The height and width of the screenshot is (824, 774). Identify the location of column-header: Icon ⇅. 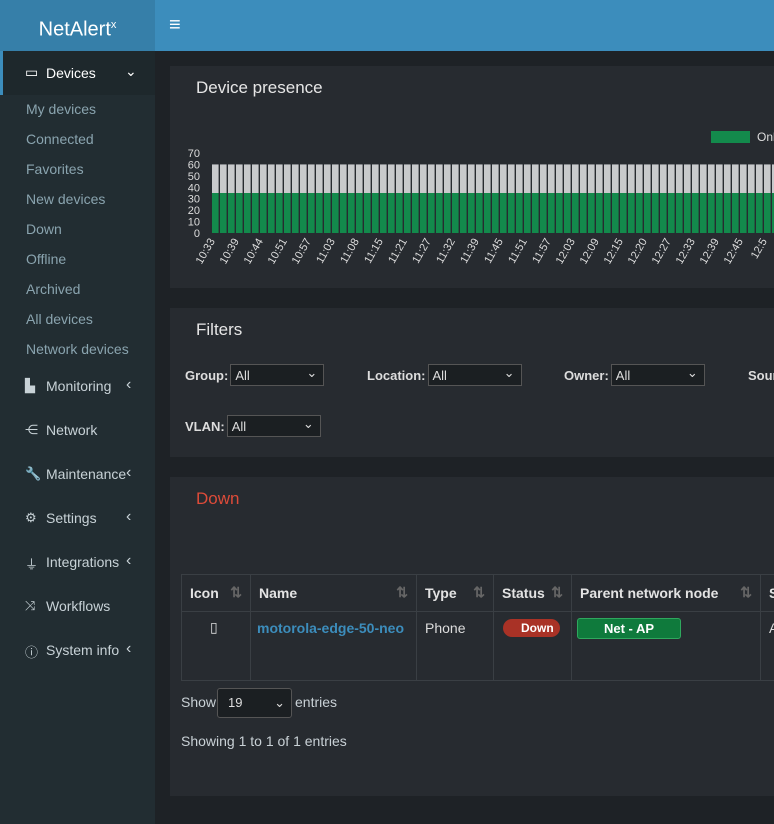
(216, 593).